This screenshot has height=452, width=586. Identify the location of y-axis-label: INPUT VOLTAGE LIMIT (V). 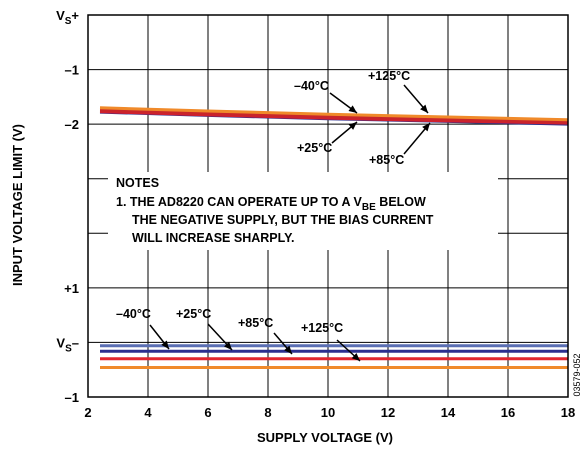
(17, 205).